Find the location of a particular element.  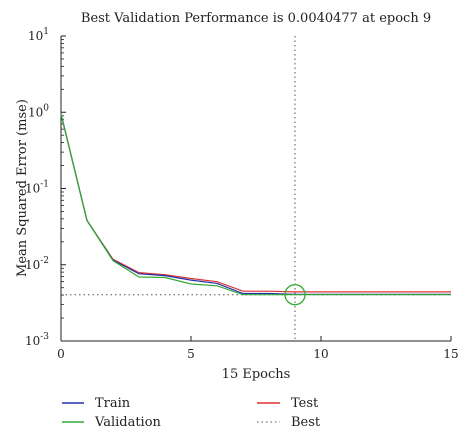

best-marker-circle is located at coordinates (295, 295).